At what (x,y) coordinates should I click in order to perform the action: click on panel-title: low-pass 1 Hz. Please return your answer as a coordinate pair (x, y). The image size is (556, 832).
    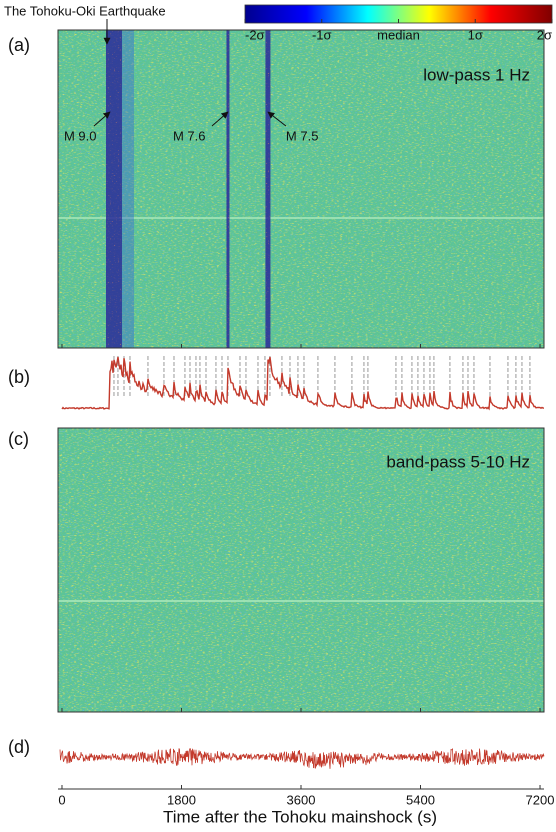
    Looking at the image, I should click on (476, 74).